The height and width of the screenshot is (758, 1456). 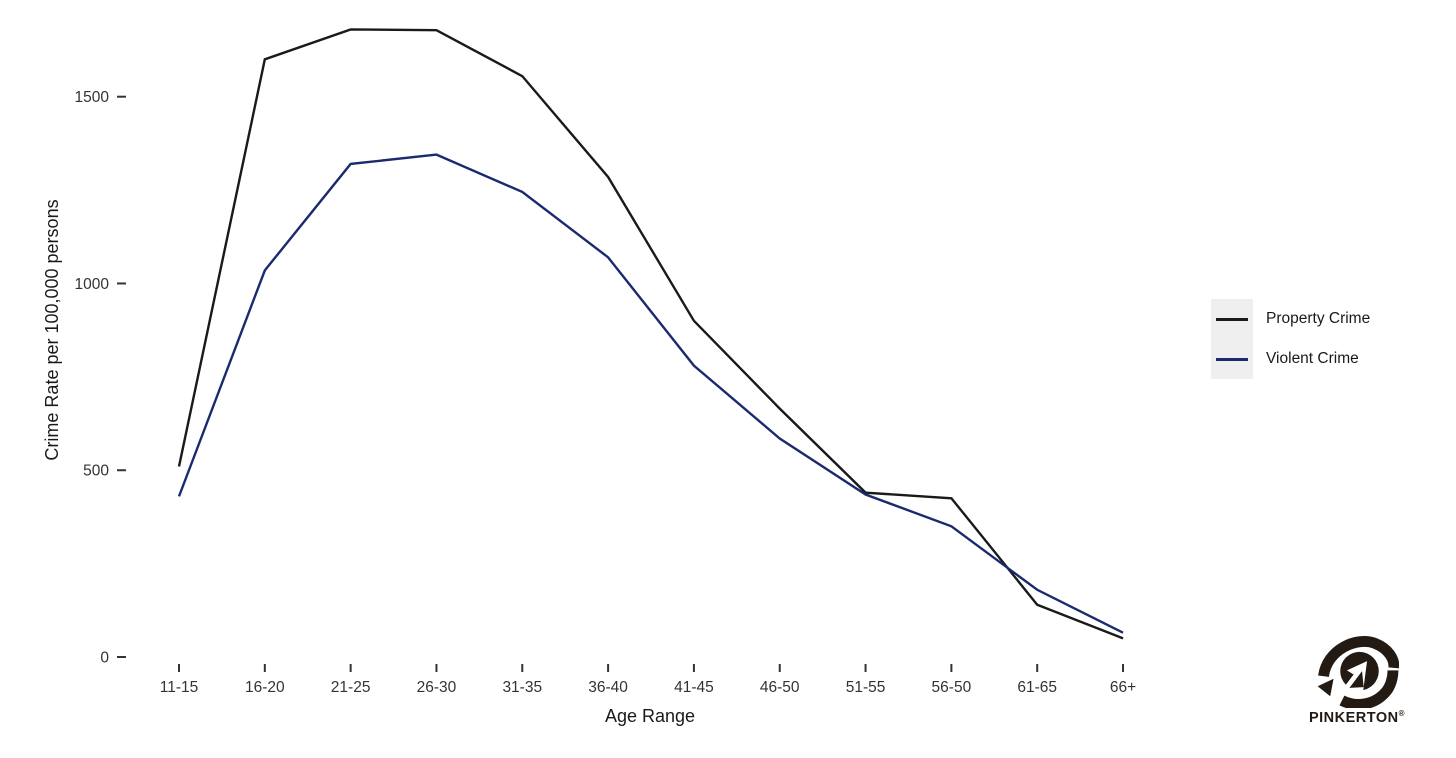 I want to click on y-axis-title: Crime Rate per 100,000 persons, so click(x=52, y=329).